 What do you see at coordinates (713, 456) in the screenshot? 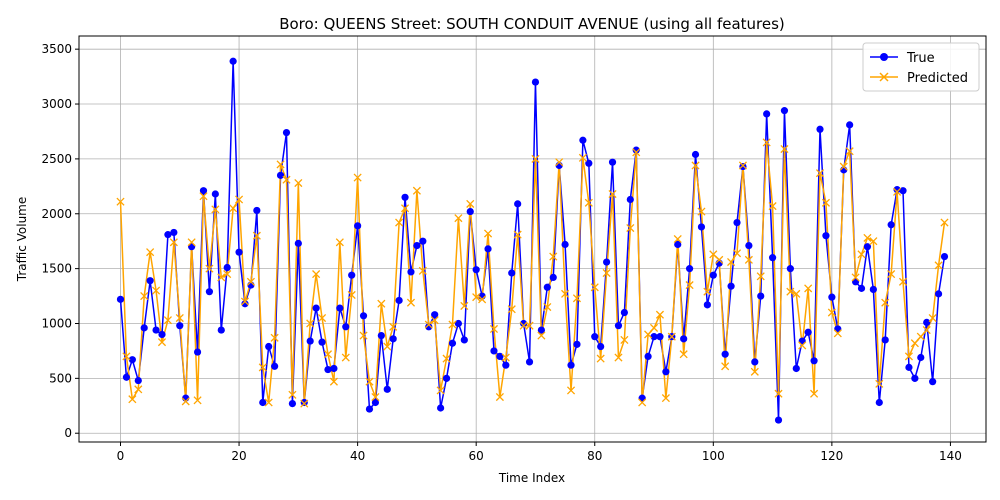
I see `x-tick-label: 100` at bounding box center [713, 456].